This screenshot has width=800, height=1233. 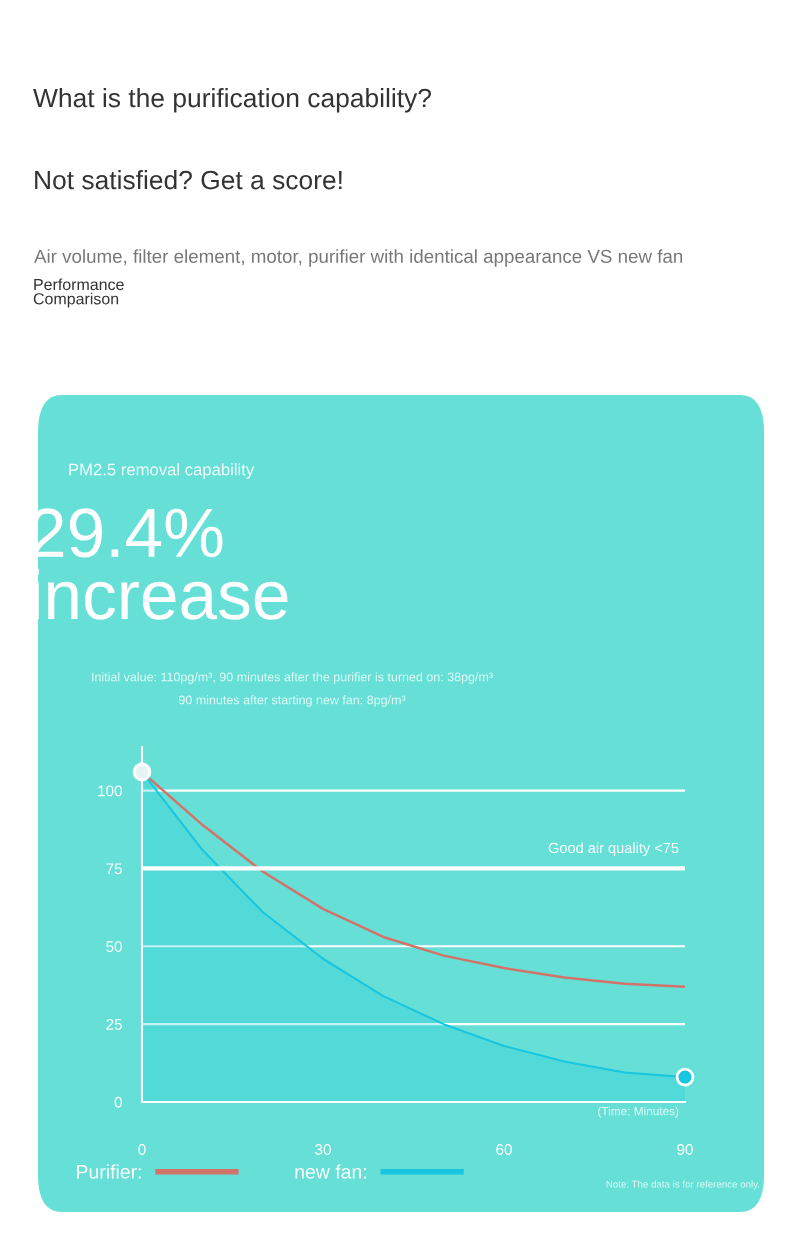 I want to click on x-tick-label: 0, so click(x=142, y=1149).